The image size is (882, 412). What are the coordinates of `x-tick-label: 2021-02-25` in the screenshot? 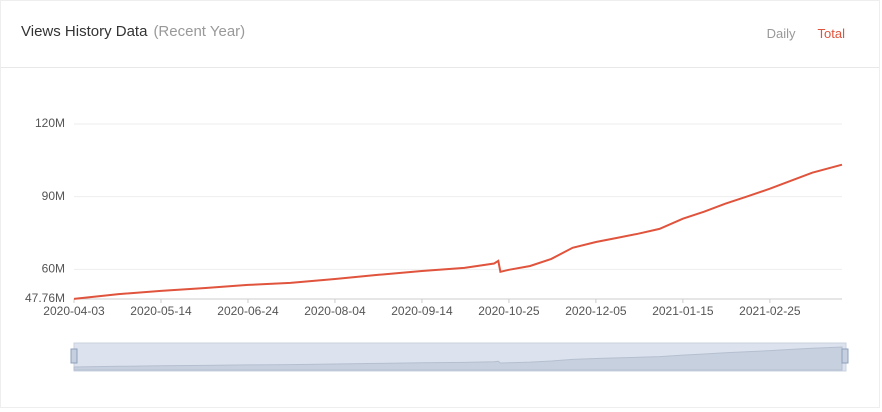 It's located at (770, 311).